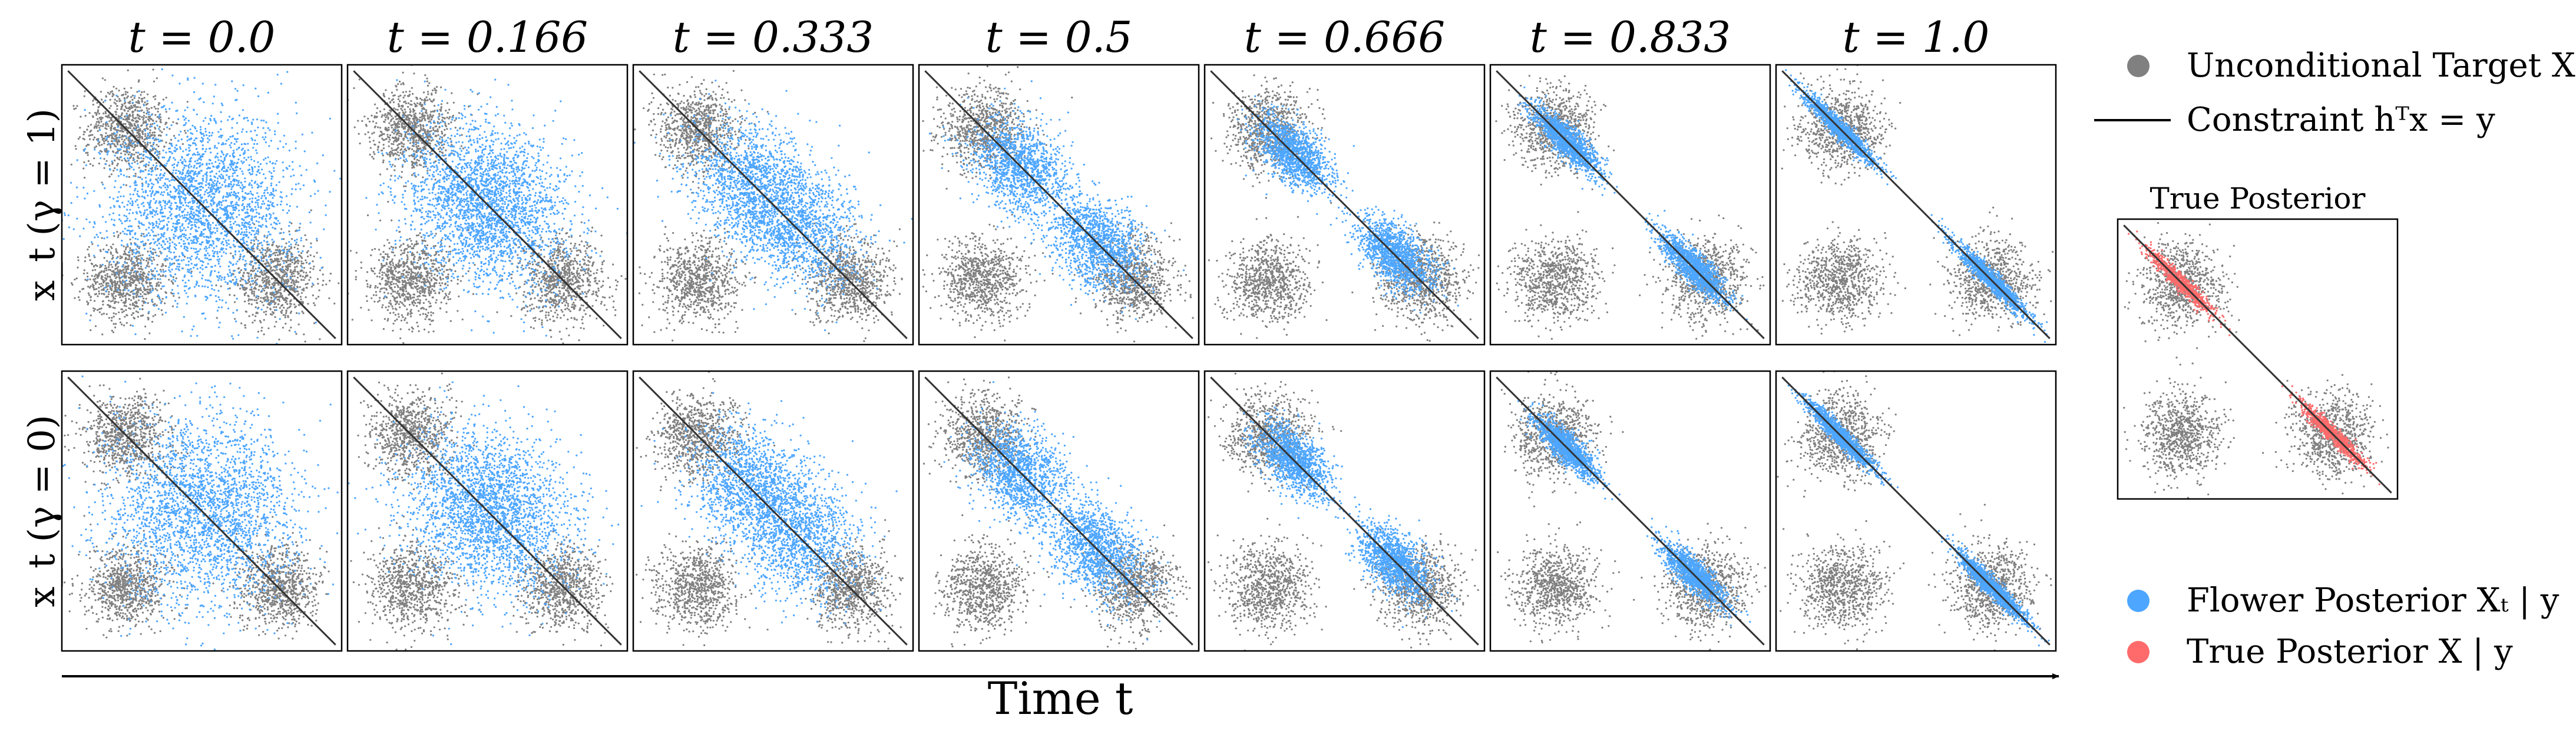  I want to click on inset-frame, so click(2258, 359).